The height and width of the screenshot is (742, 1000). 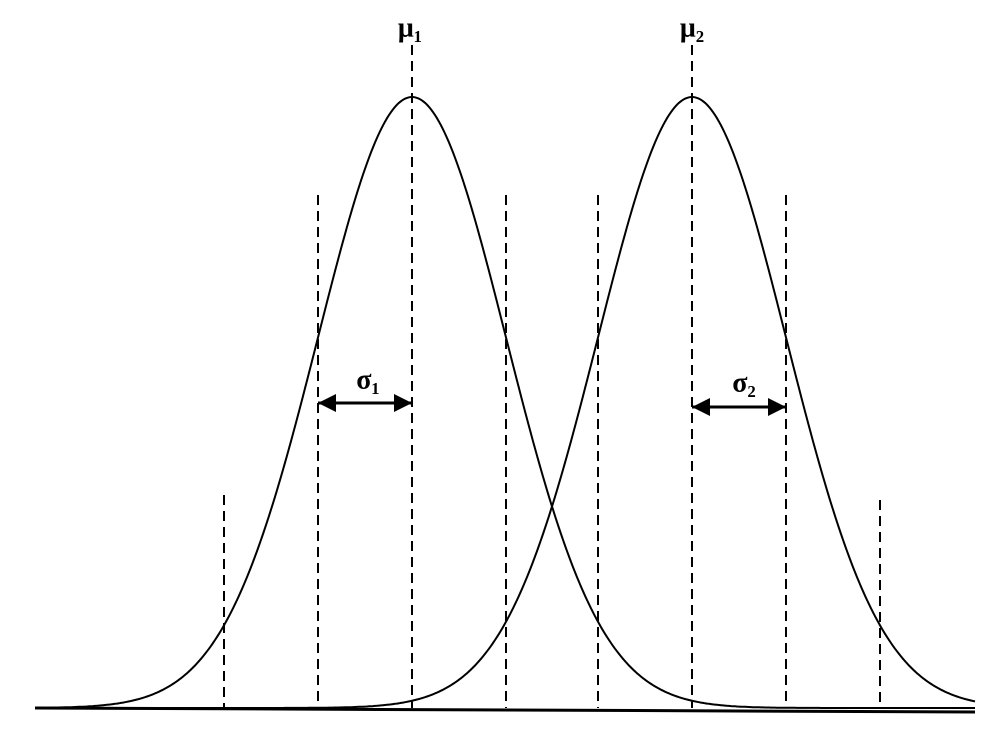 I want to click on sigma1-label: σ₁, so click(x=368, y=379).